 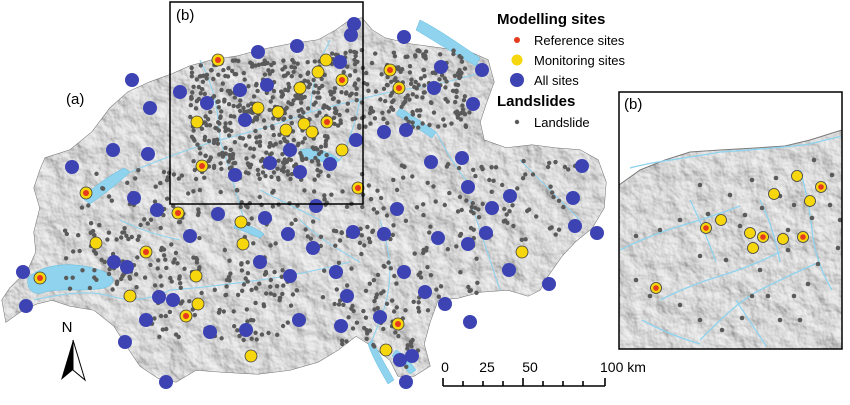 I want to click on lake-geneva, so click(x=70, y=279).